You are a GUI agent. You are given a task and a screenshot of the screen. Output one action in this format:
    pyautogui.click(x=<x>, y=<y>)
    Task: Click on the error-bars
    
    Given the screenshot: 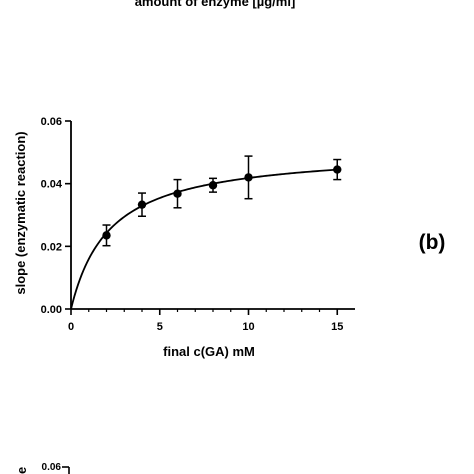 What is the action you would take?
    pyautogui.click(x=222, y=201)
    